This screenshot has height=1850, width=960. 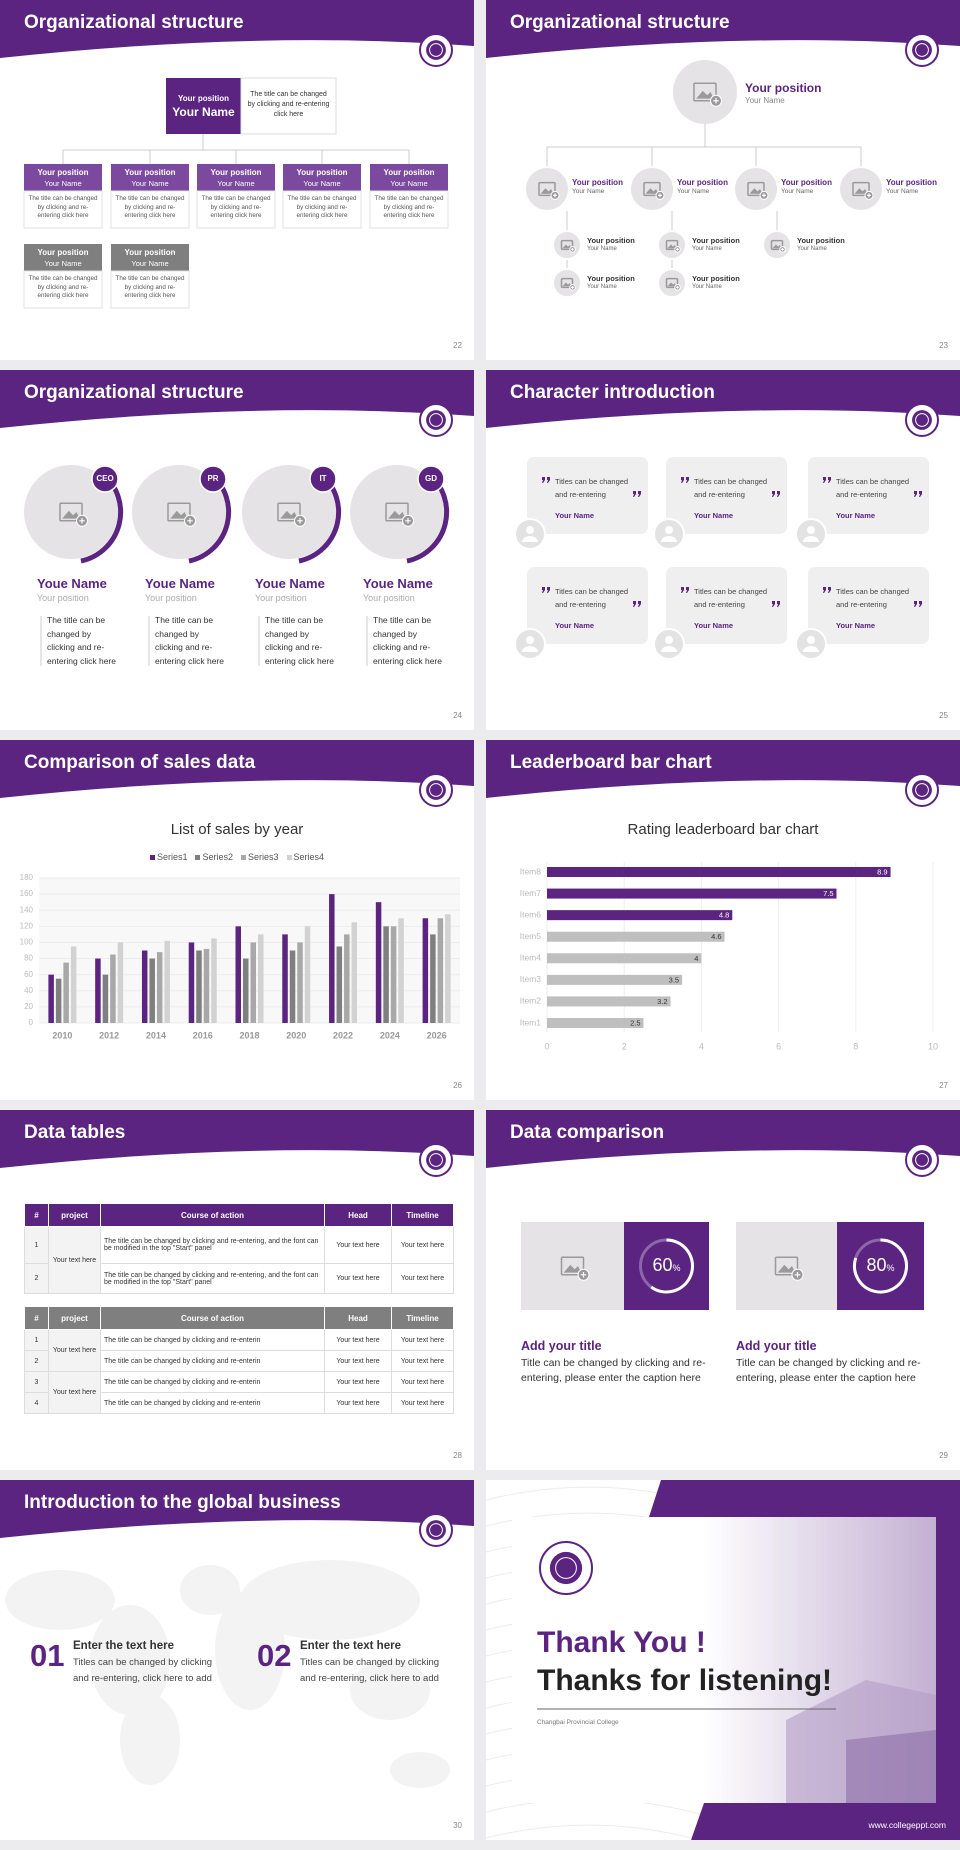 What do you see at coordinates (212, 1215) in the screenshot?
I see `header-cell: Course of action` at bounding box center [212, 1215].